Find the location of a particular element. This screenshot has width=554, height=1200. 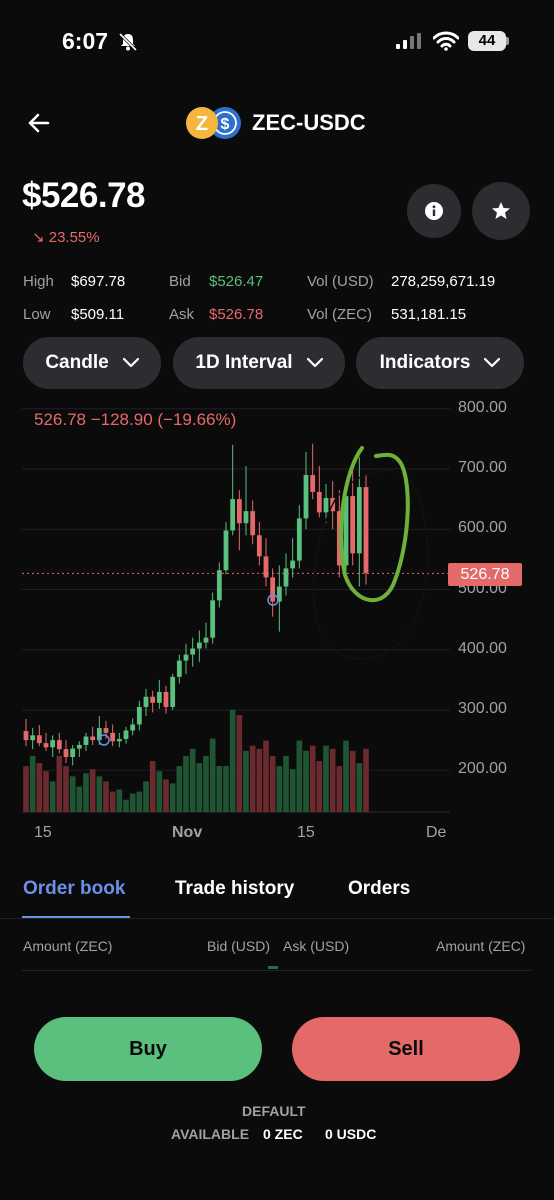

candle-dropdown: Candle is located at coordinates (92, 363).